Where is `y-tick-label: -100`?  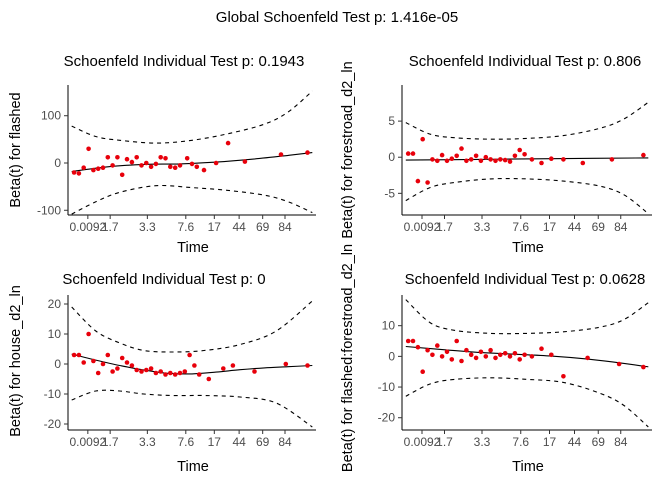
y-tick-label: -100 is located at coordinates (49, 210).